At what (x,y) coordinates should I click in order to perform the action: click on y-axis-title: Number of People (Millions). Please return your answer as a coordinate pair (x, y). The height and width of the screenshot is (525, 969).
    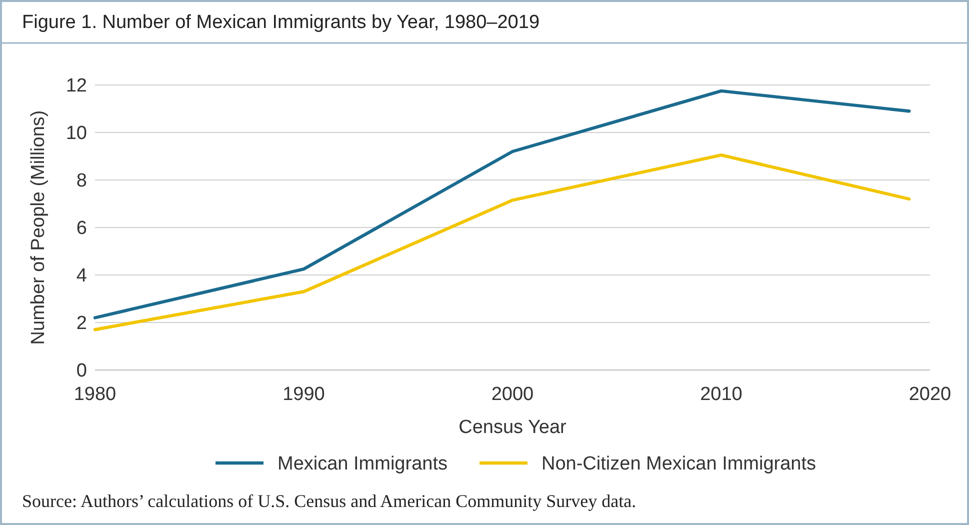
    Looking at the image, I should click on (38, 227).